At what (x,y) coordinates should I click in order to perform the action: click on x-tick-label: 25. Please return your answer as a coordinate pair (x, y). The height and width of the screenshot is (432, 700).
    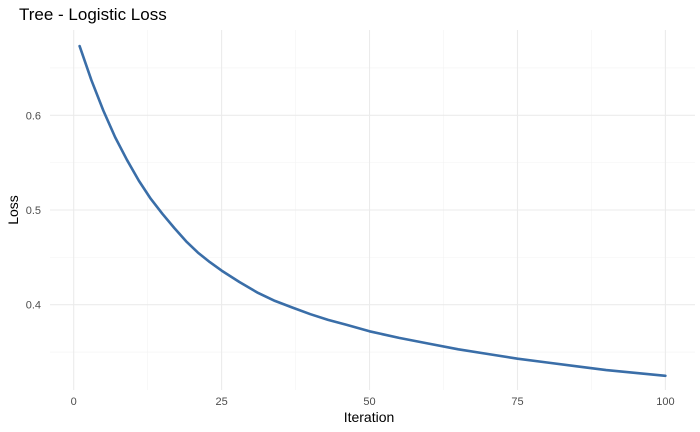
    Looking at the image, I should click on (221, 402).